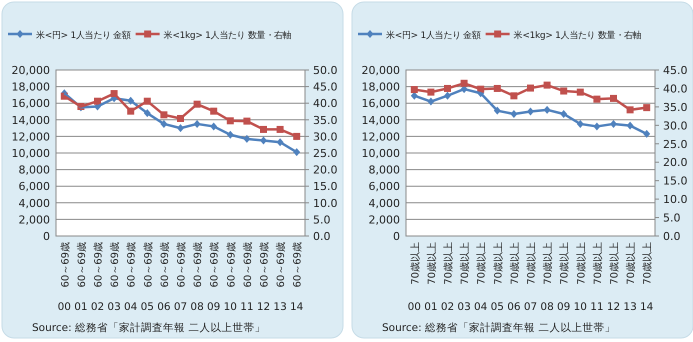  I want to click on category-label: 70歳以上 06, so click(514, 277).